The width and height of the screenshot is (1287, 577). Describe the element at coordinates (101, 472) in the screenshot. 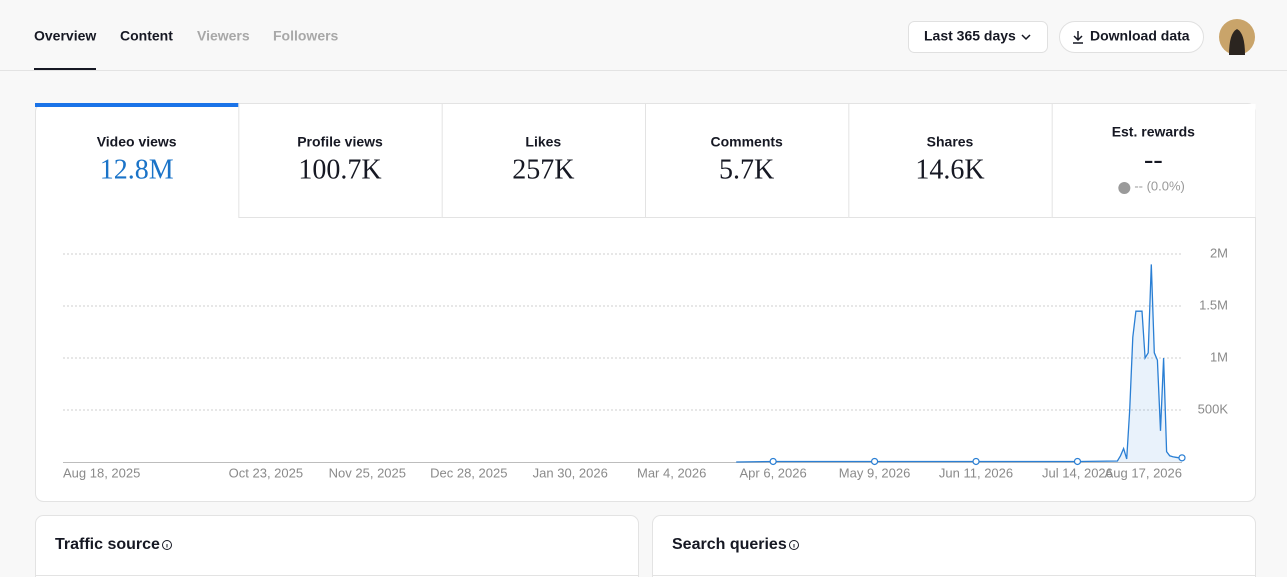

I see `x-tick-label: Aug 18, 2025` at that location.